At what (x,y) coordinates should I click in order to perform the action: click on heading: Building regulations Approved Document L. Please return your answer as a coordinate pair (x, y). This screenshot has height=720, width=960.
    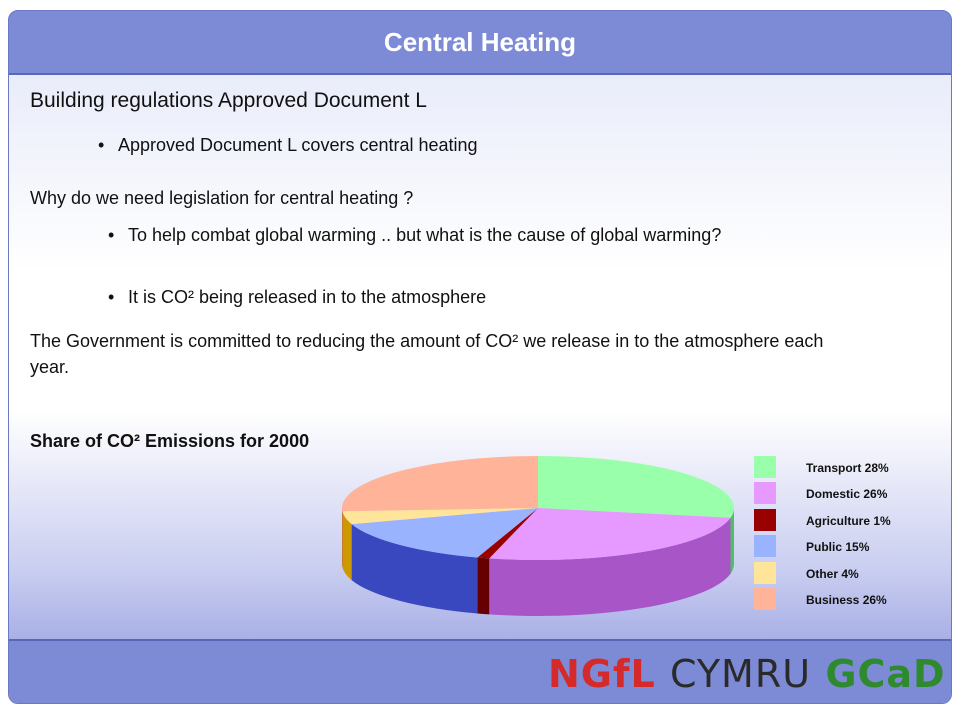
    Looking at the image, I should click on (228, 100).